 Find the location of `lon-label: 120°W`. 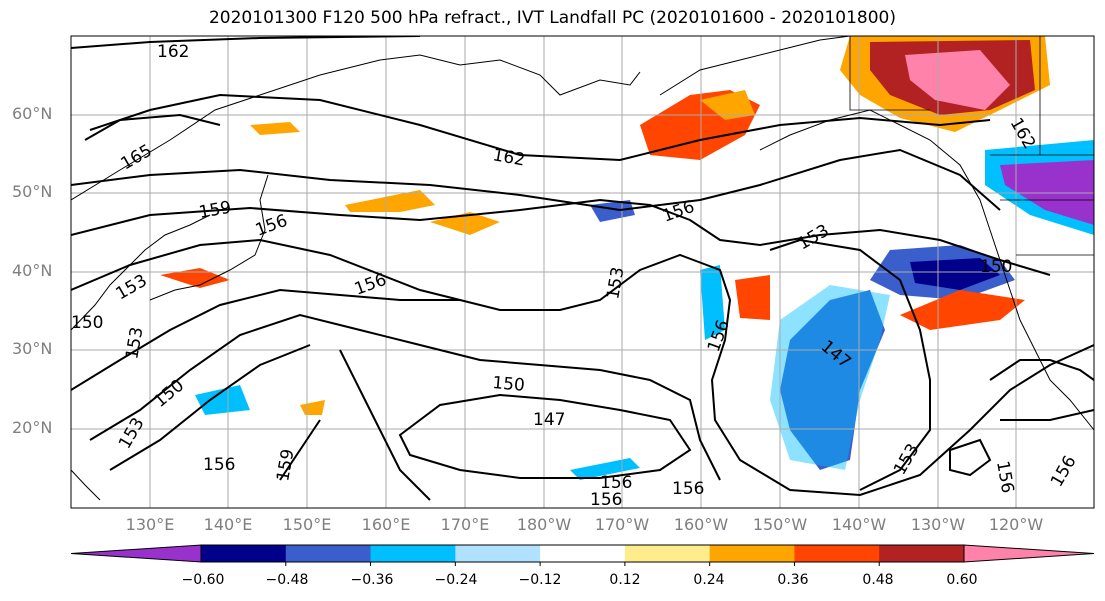

lon-label: 120°W is located at coordinates (1016, 524).